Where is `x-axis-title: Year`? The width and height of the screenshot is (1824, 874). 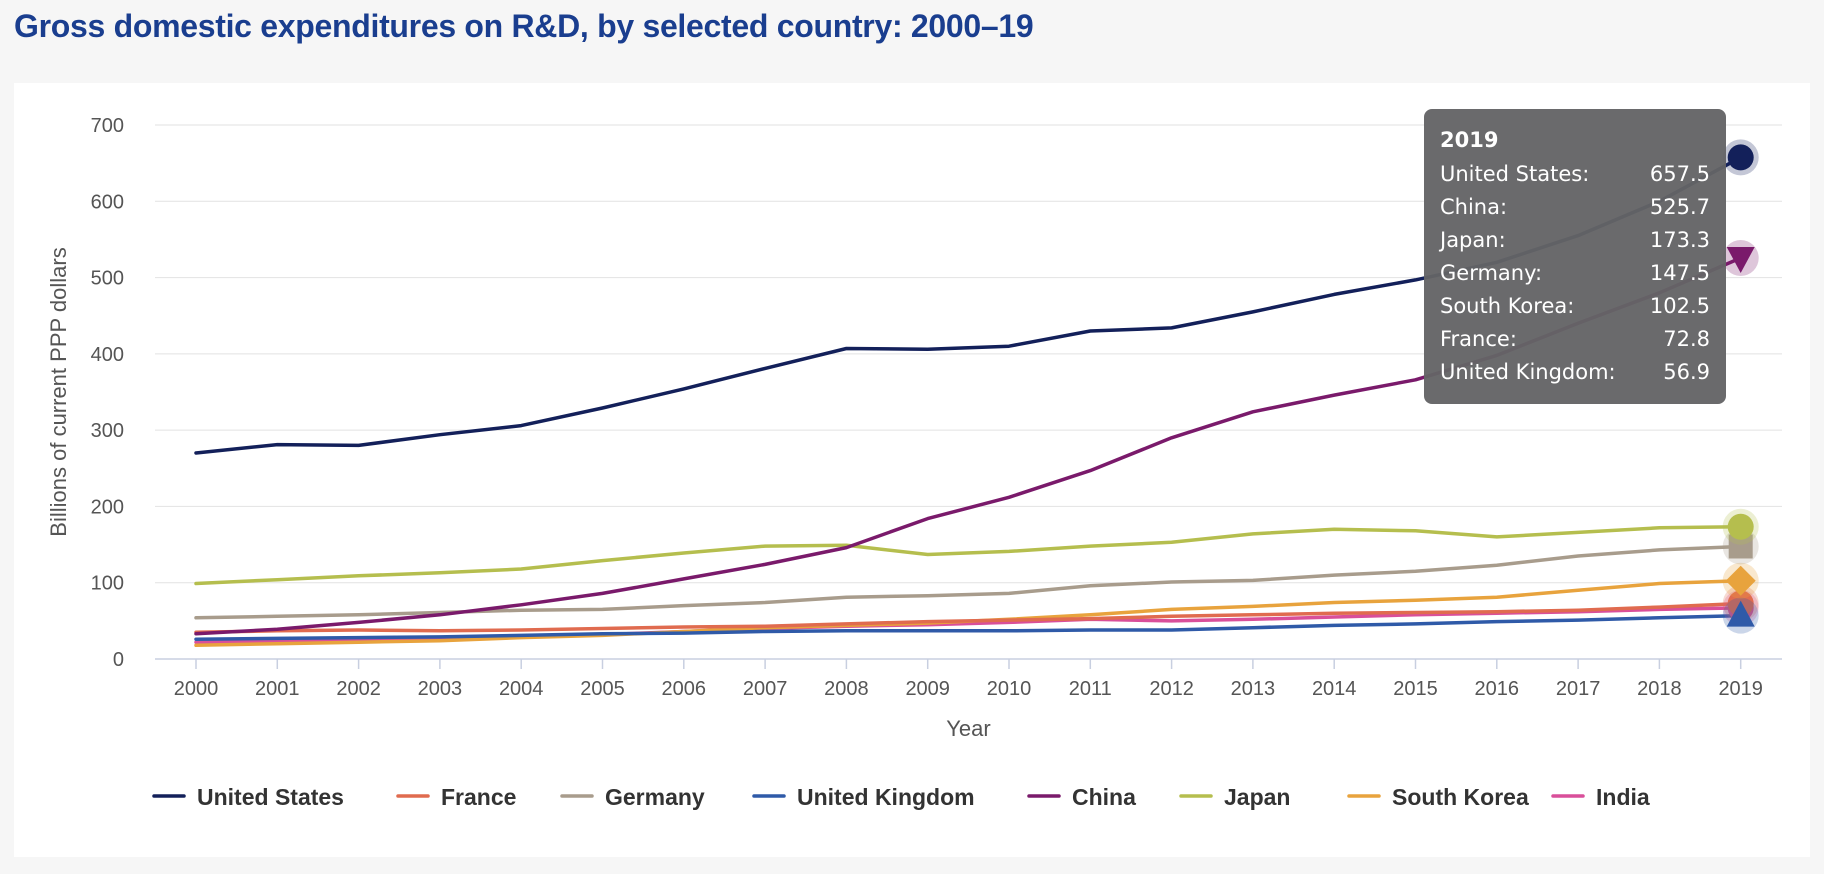
x-axis-title: Year is located at coordinates (968, 728).